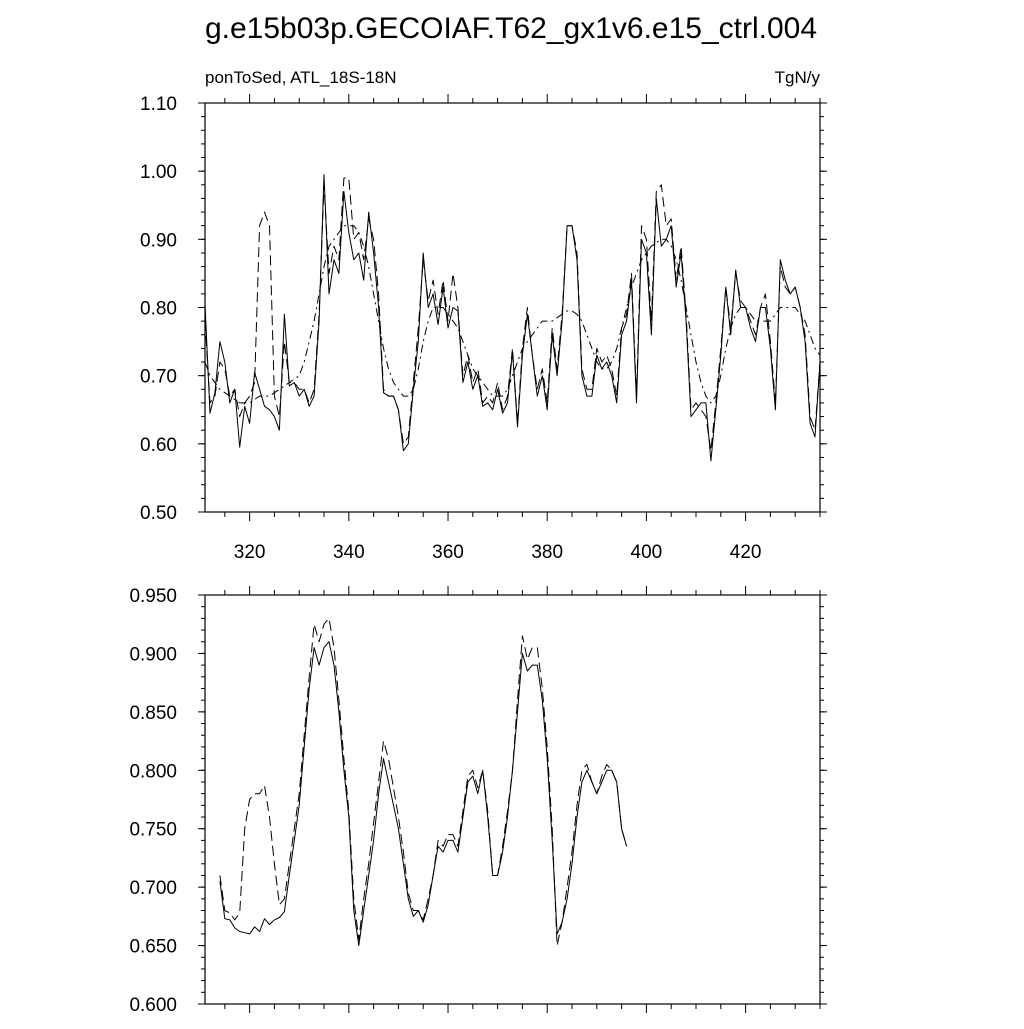  Describe the element at coordinates (153, 596) in the screenshot. I see `y-tick-label: 0.950` at that location.